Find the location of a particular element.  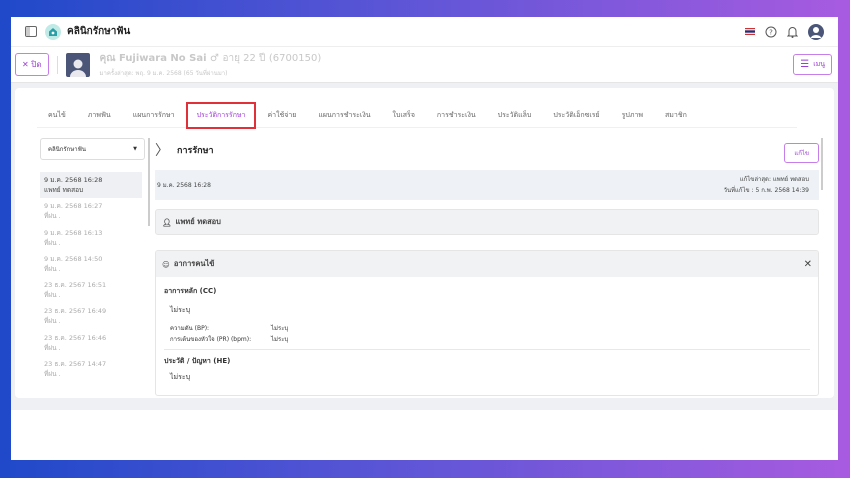

close-button: ✕ ปิด is located at coordinates (32, 64).